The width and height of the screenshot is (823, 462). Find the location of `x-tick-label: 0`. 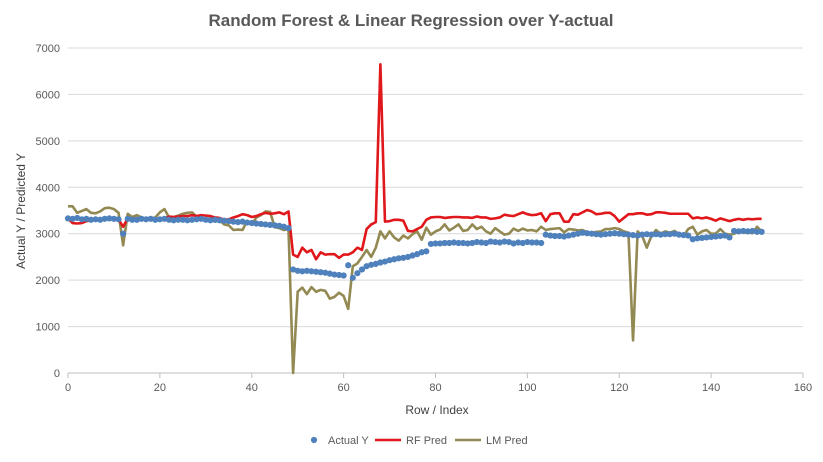

x-tick-label: 0 is located at coordinates (68, 388).